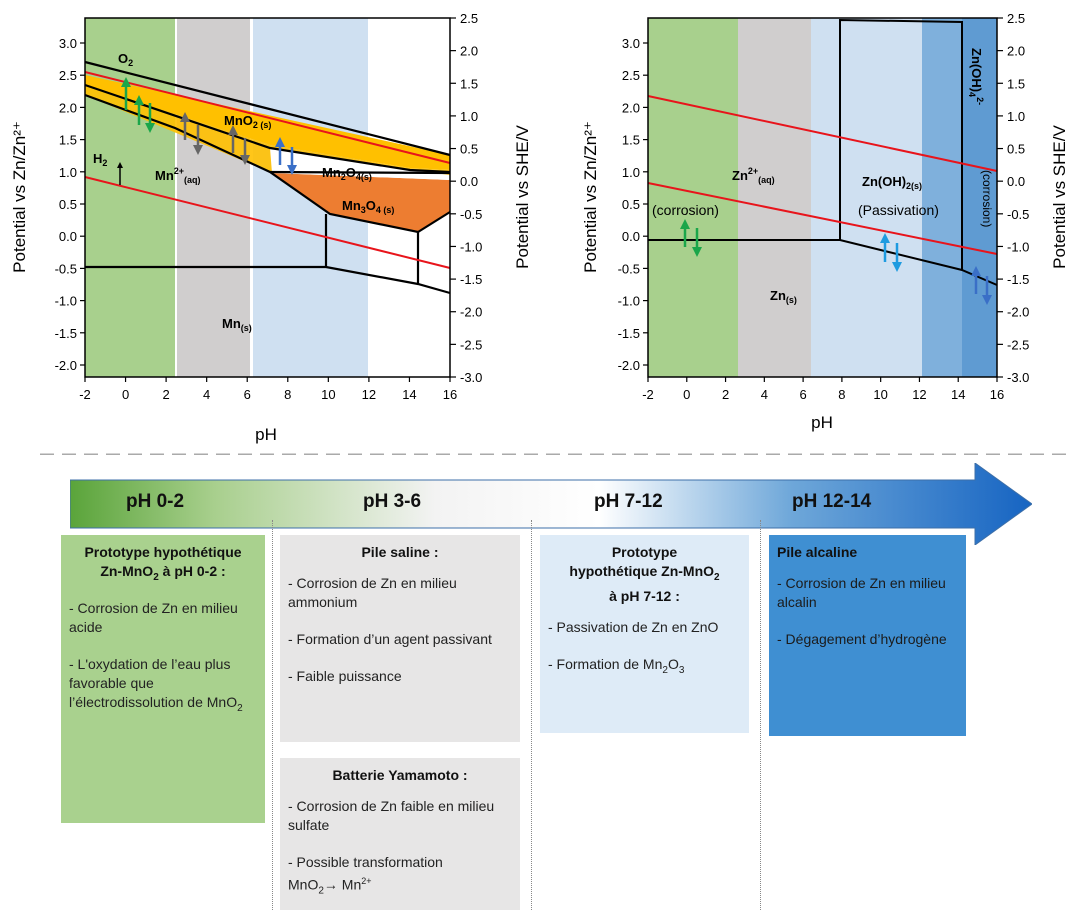 This screenshot has height=910, width=1072. I want to click on box5-point-1: - Corrosion de Zn en milieu alcalin, so click(861, 592).